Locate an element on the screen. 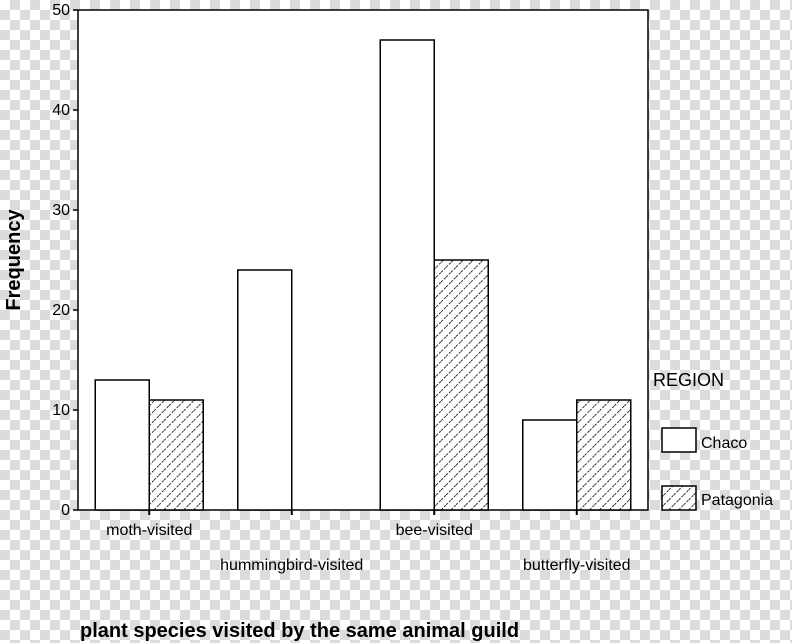 The height and width of the screenshot is (643, 792). bar-chaco-moth-visited is located at coordinates (122, 445).